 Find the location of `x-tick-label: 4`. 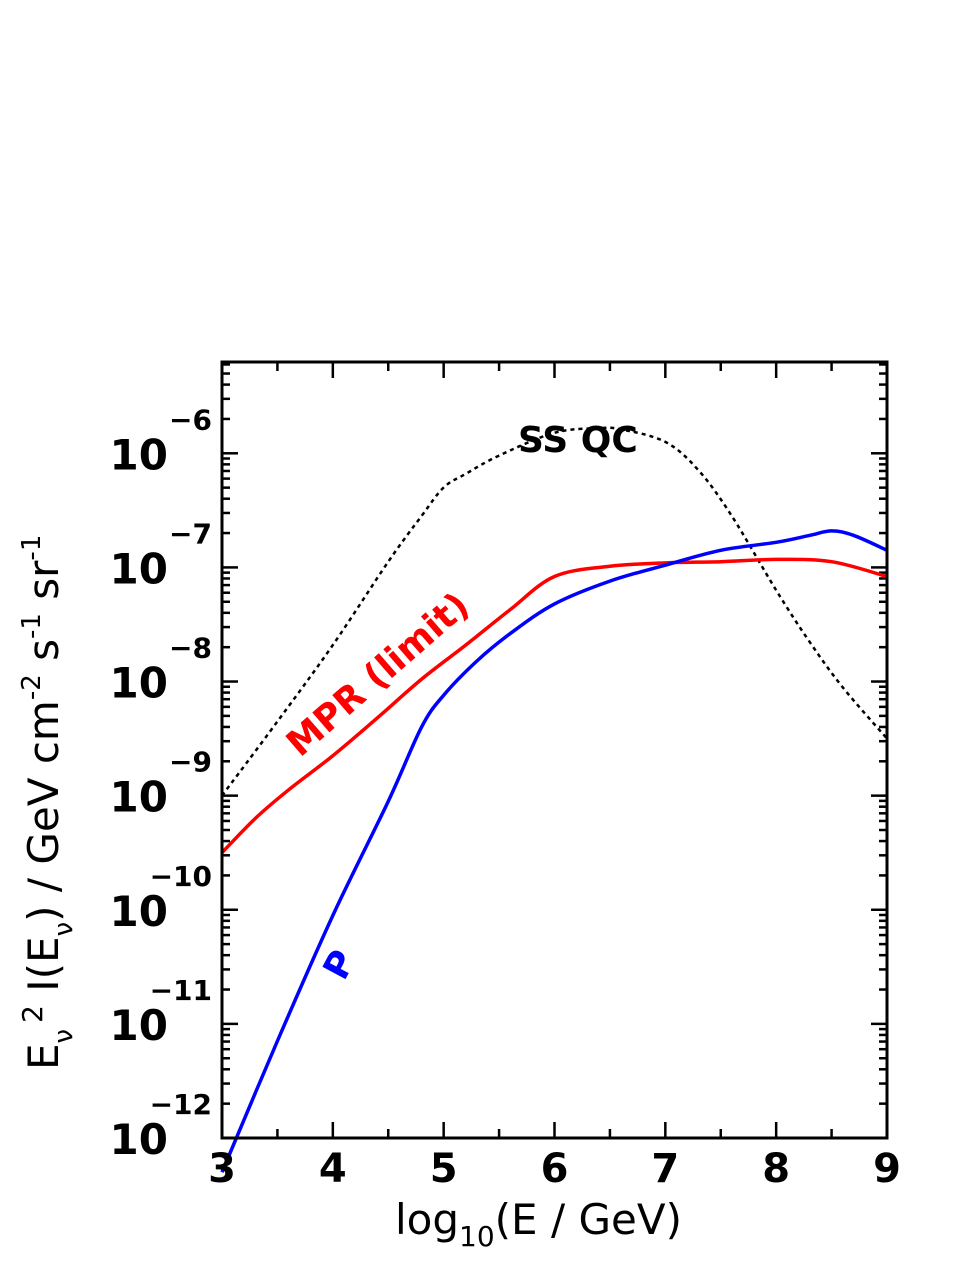

x-tick-label: 4 is located at coordinates (333, 1169).